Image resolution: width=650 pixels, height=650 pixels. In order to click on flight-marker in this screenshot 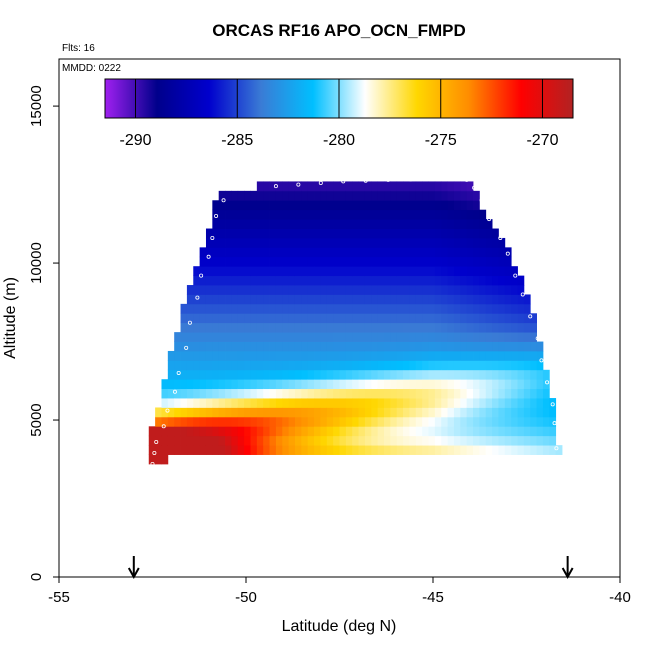, I will do `click(320, 183)`.